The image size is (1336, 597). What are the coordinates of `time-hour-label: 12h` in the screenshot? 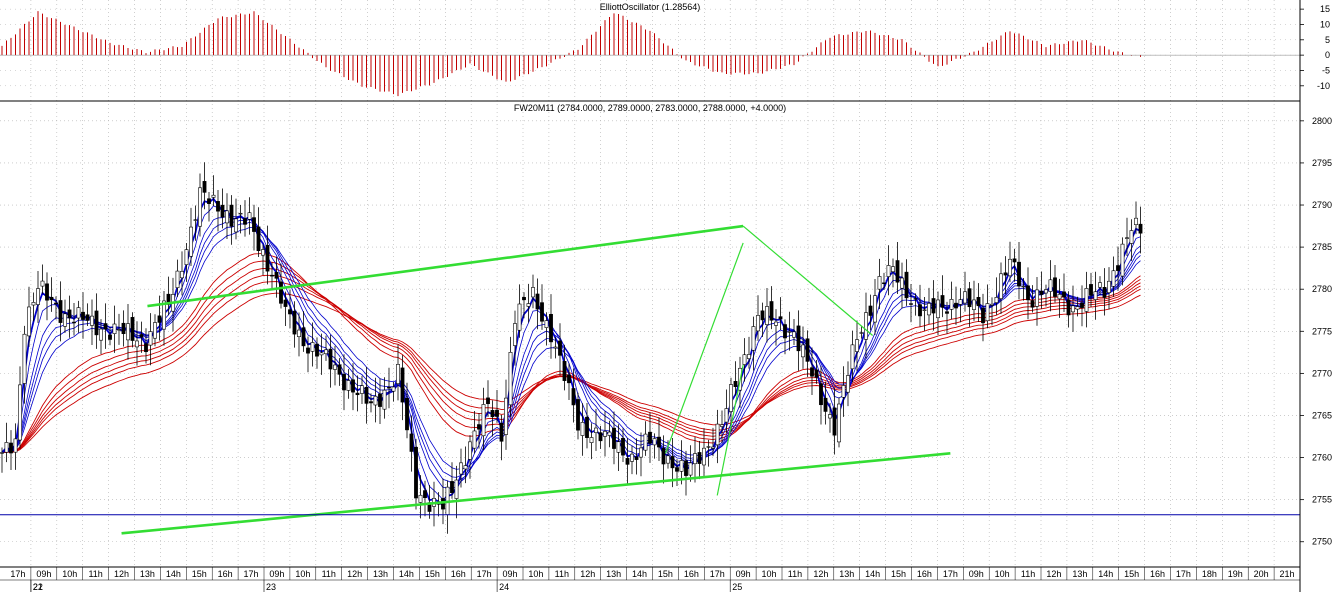 It's located at (587, 574).